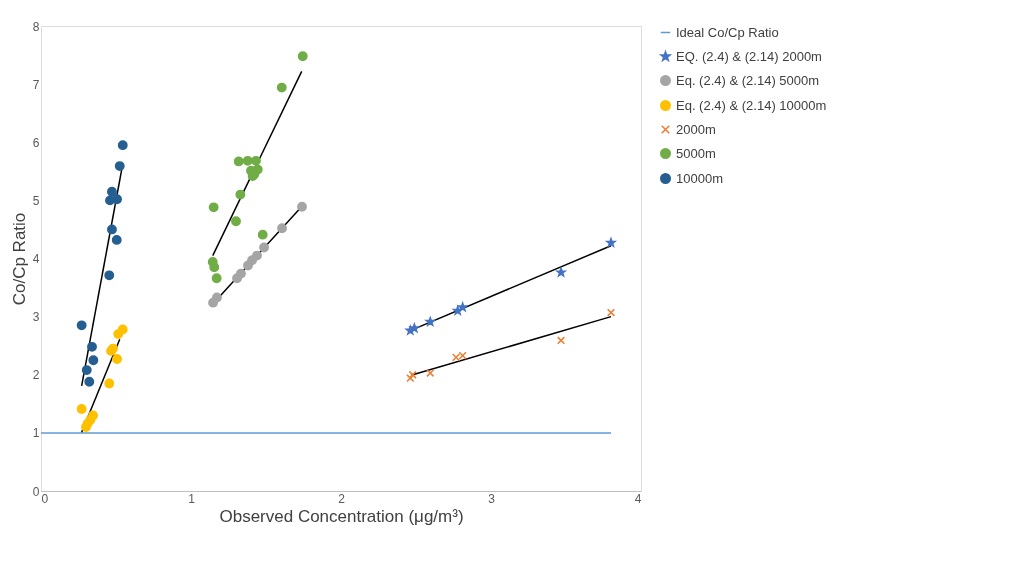 The width and height of the screenshot is (1027, 578). I want to click on x-tick-label: 3, so click(492, 498).